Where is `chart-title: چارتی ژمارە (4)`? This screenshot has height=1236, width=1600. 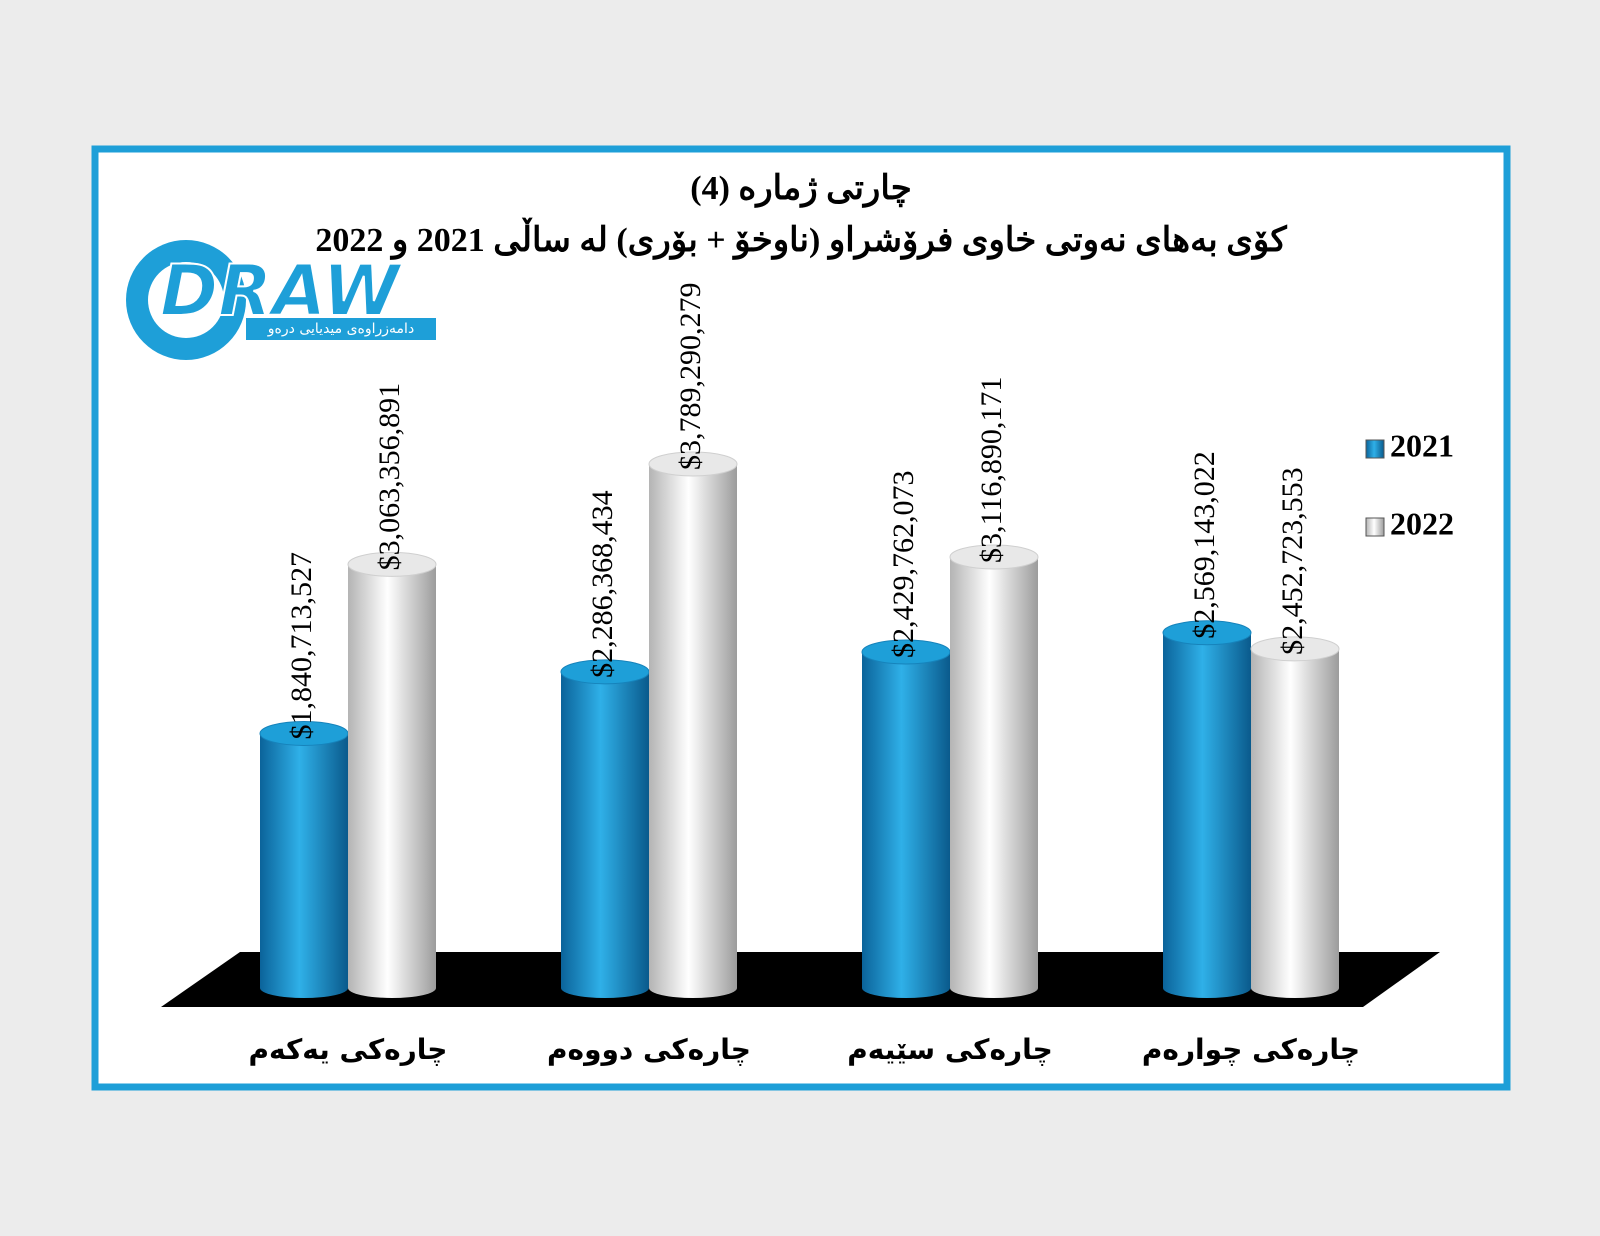
chart-title: چارتی ژمارە (4) is located at coordinates (800, 189).